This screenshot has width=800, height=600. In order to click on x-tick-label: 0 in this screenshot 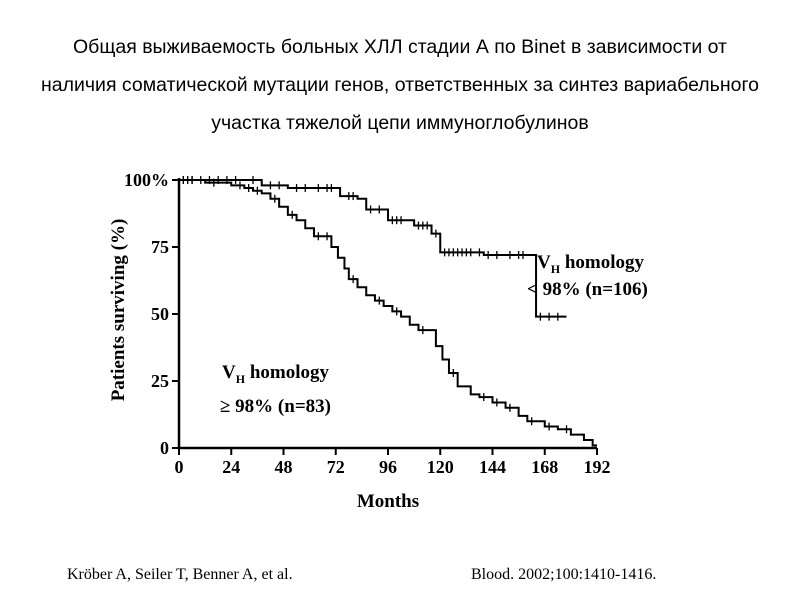, I will do `click(179, 467)`.